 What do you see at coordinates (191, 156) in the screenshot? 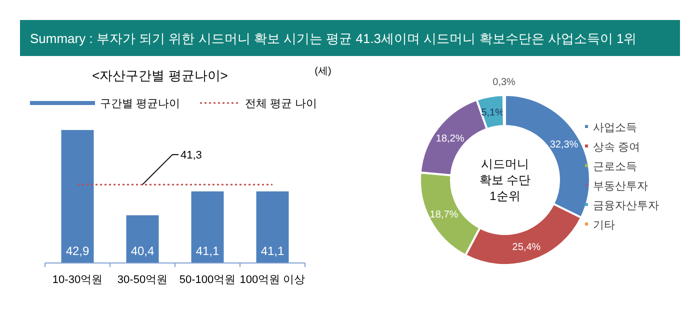
I see `annotation: 41,3` at bounding box center [191, 156].